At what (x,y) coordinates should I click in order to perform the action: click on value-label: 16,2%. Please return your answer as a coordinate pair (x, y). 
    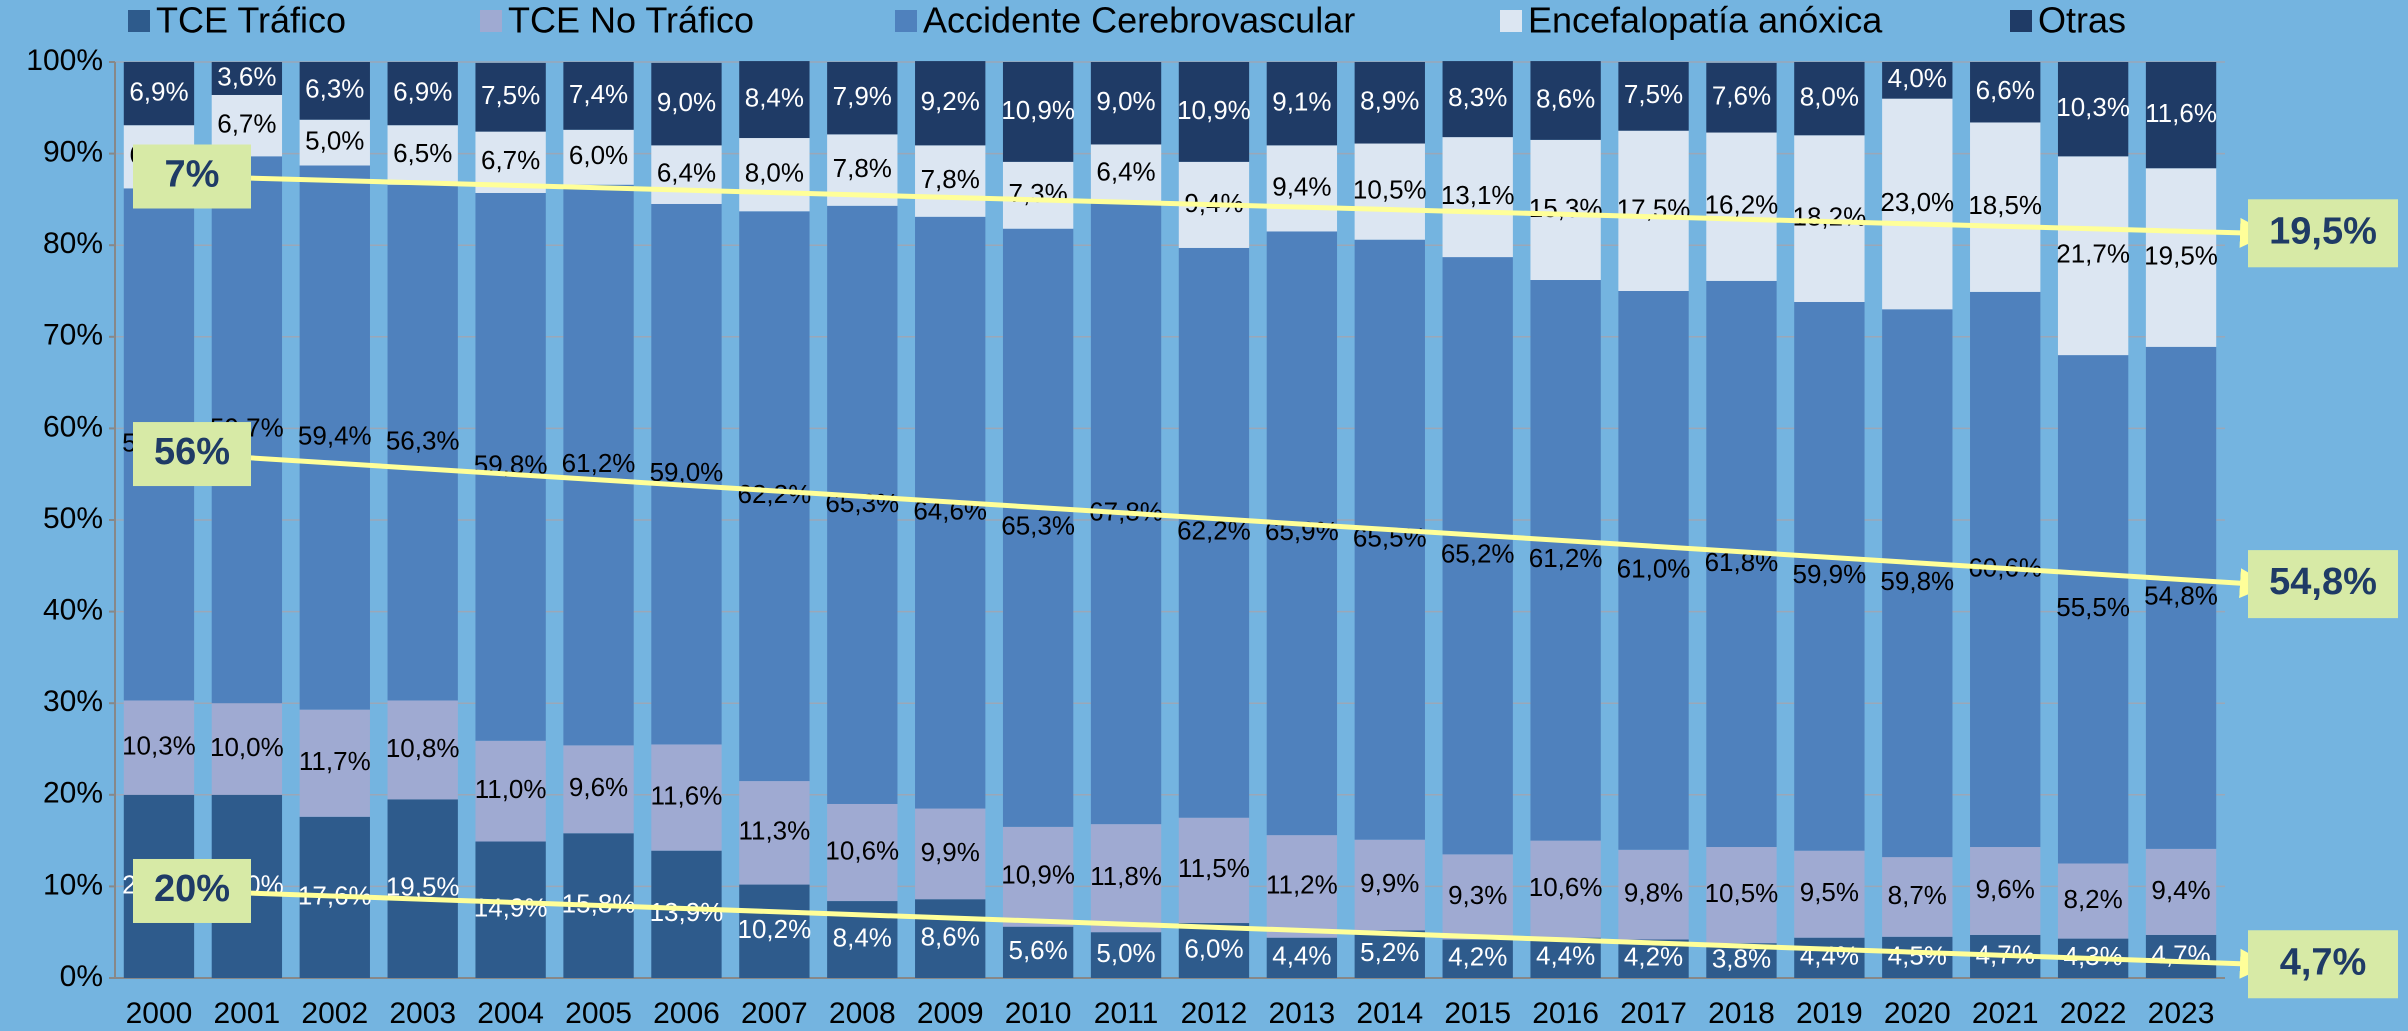
    Looking at the image, I should click on (1742, 205).